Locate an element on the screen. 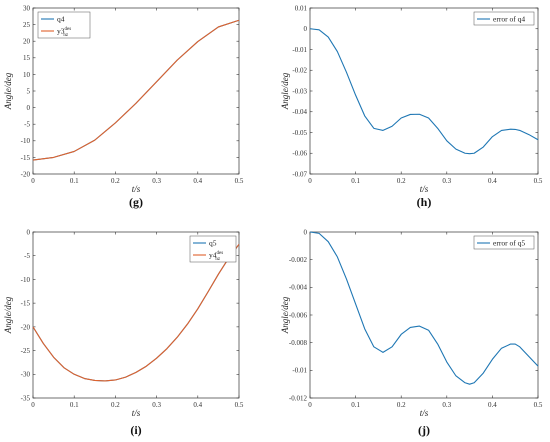 This screenshot has height=442, width=550. y-tick-label: 5 is located at coordinates (29, 91).